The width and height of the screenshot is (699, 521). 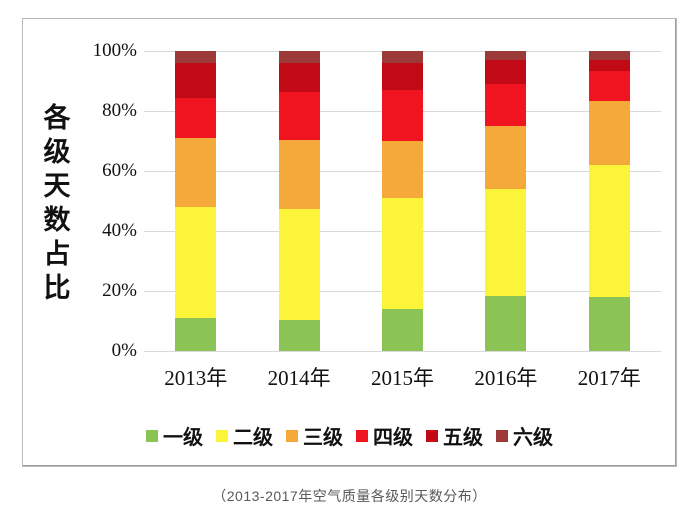 I want to click on y-tick-0%: 0%, so click(x=124, y=350).